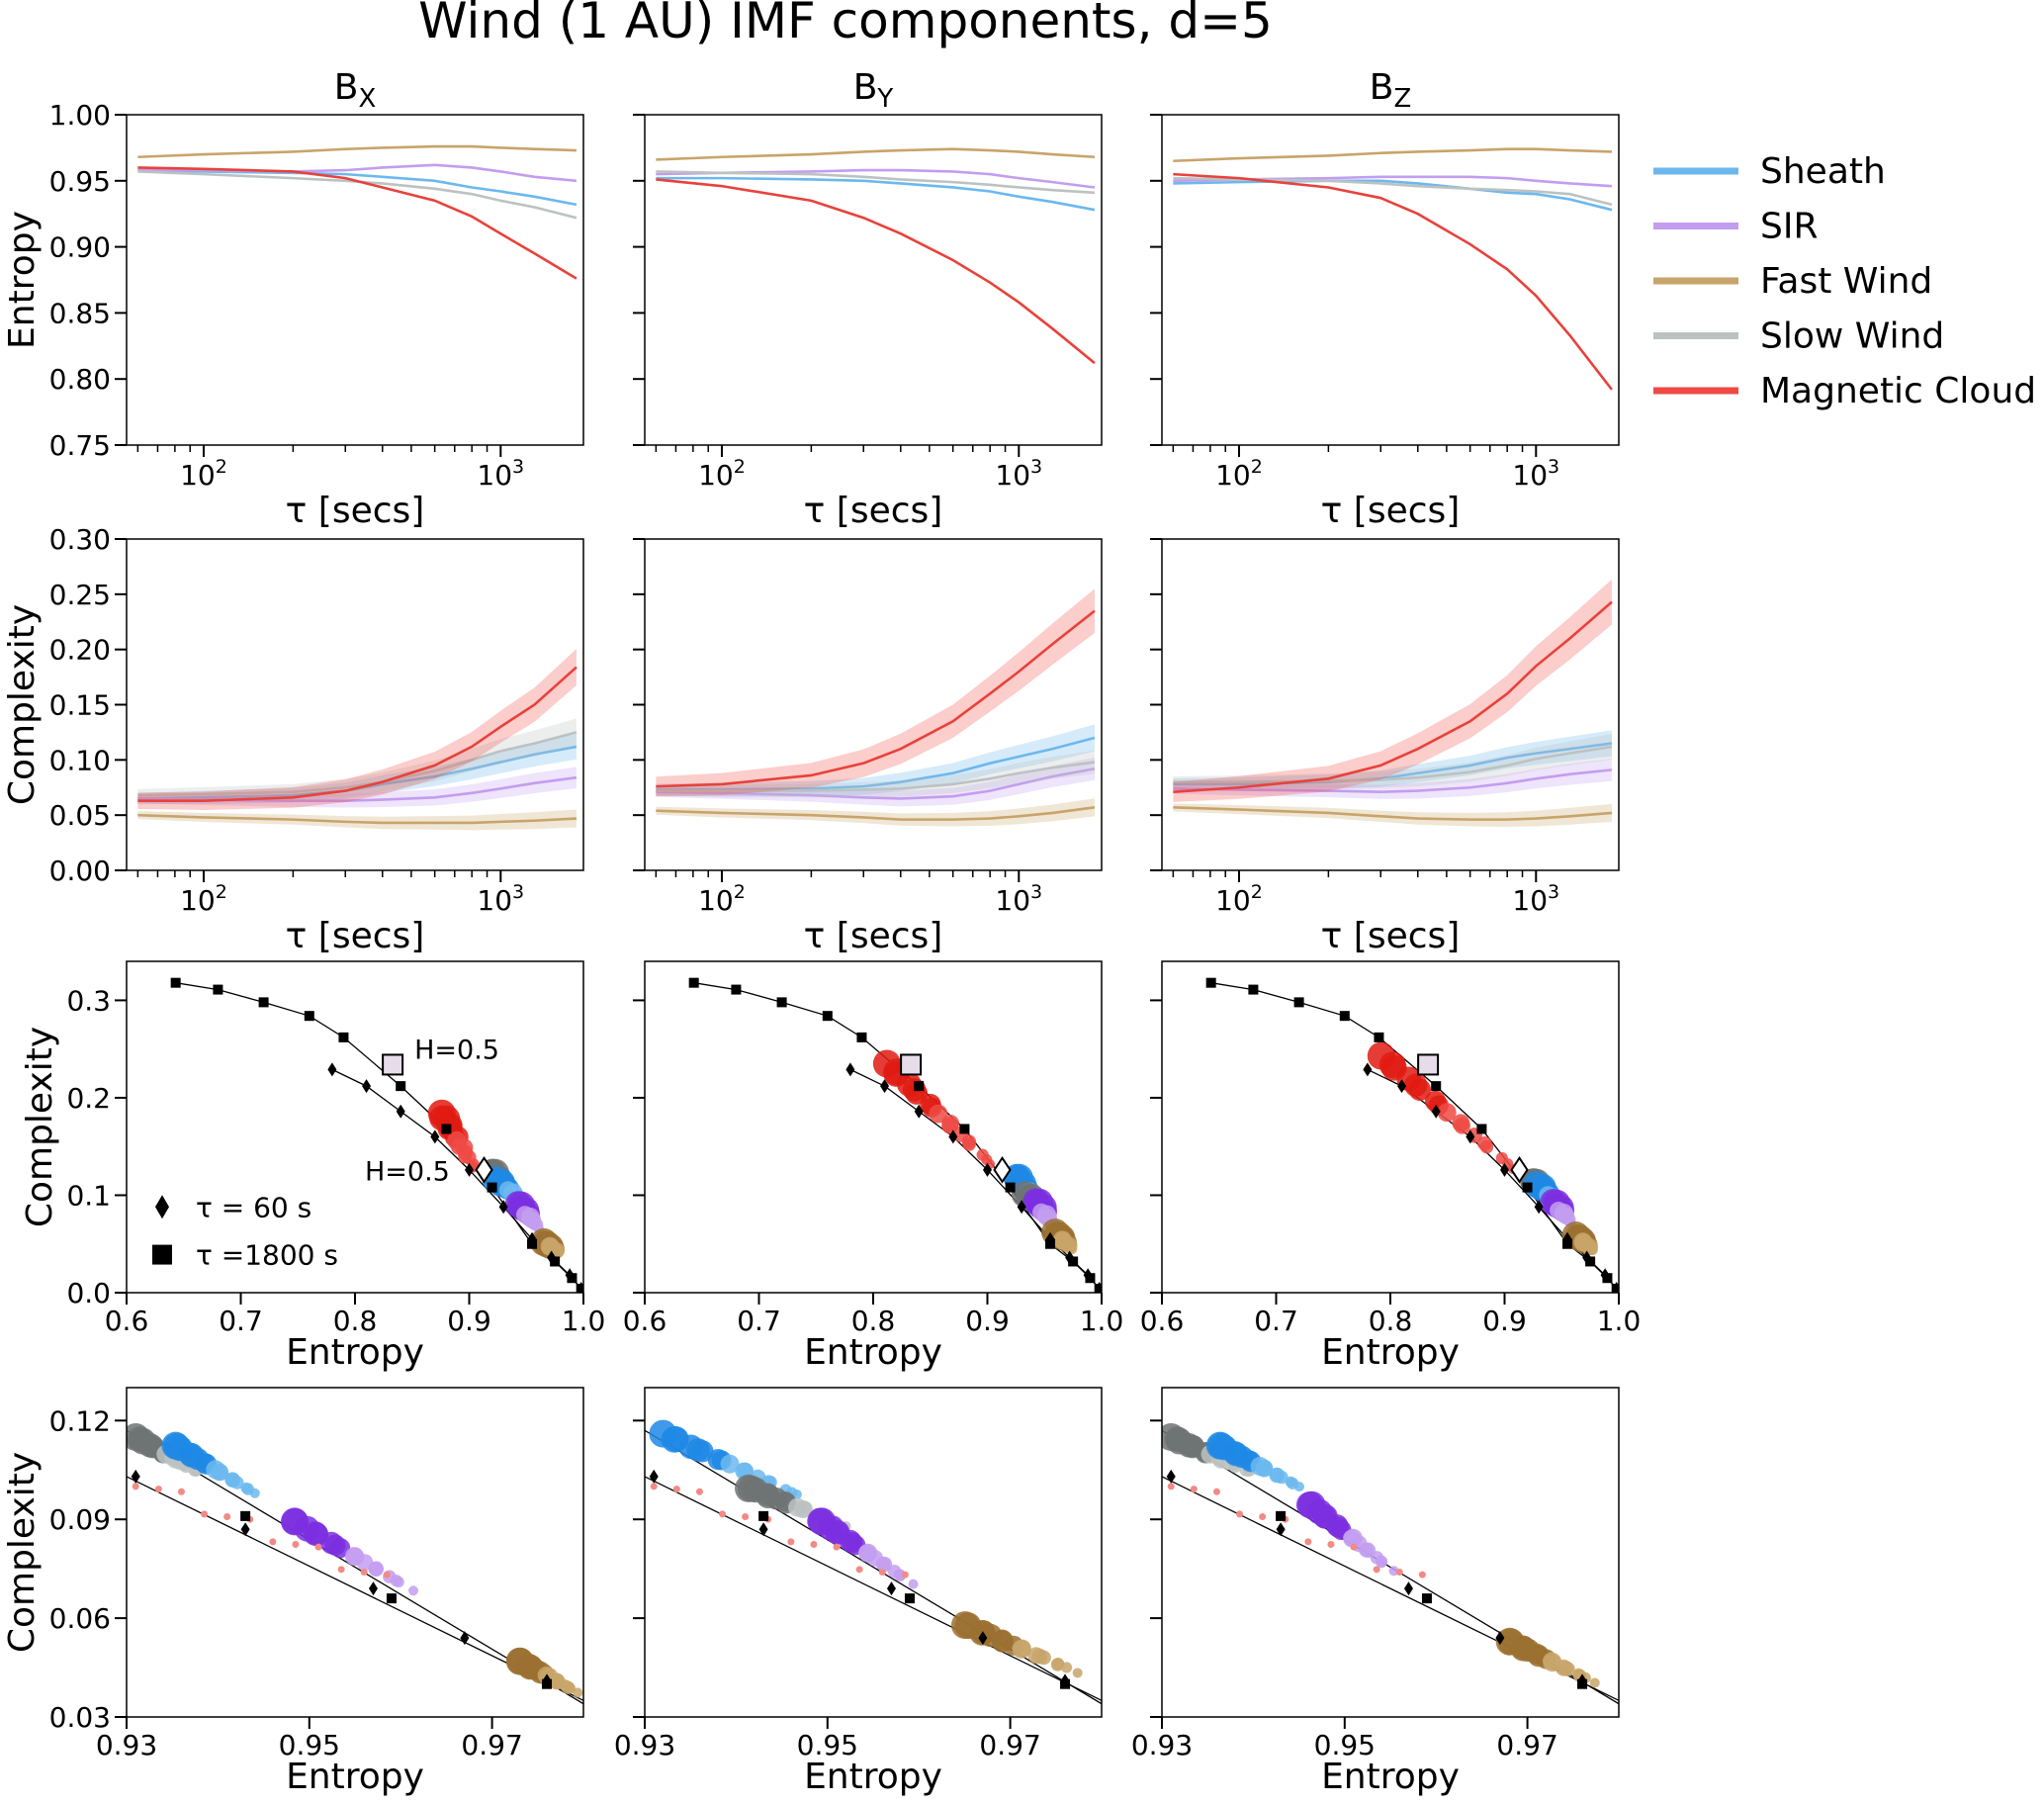 This screenshot has height=1805, width=2044. Describe the element at coordinates (407, 1172) in the screenshot. I see `annotation-h-diamond: H=0.5` at that location.